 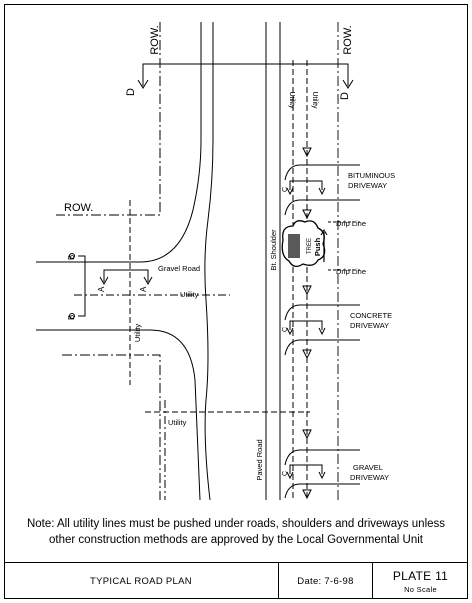 I want to click on scale-text: No Scale, so click(x=420, y=589).